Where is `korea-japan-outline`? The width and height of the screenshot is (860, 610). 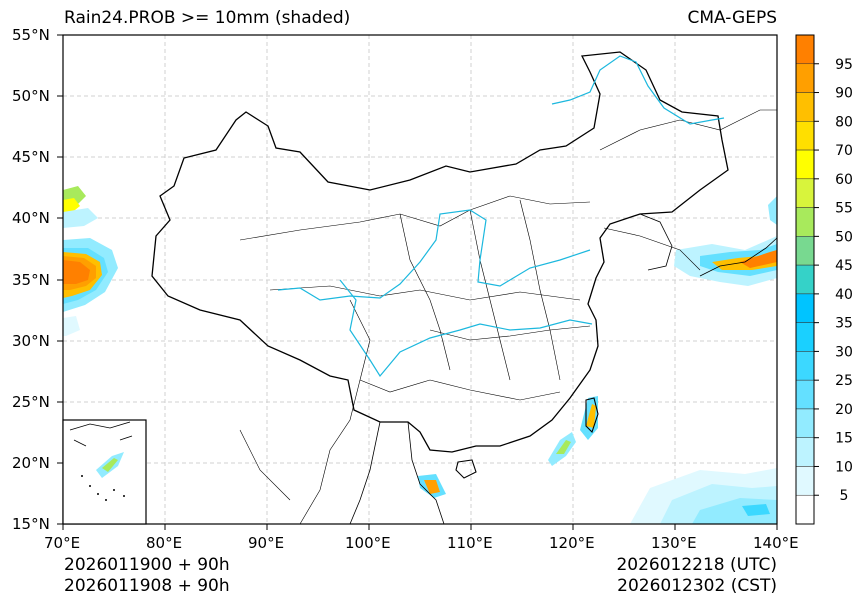
korea-japan-outline is located at coordinates (708, 245).